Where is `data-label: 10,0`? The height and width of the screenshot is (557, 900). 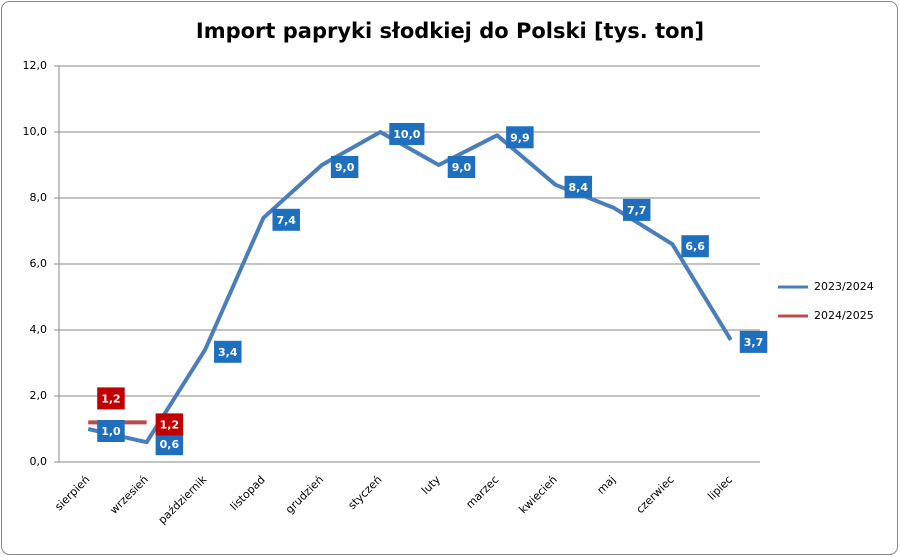 data-label: 10,0 is located at coordinates (407, 134).